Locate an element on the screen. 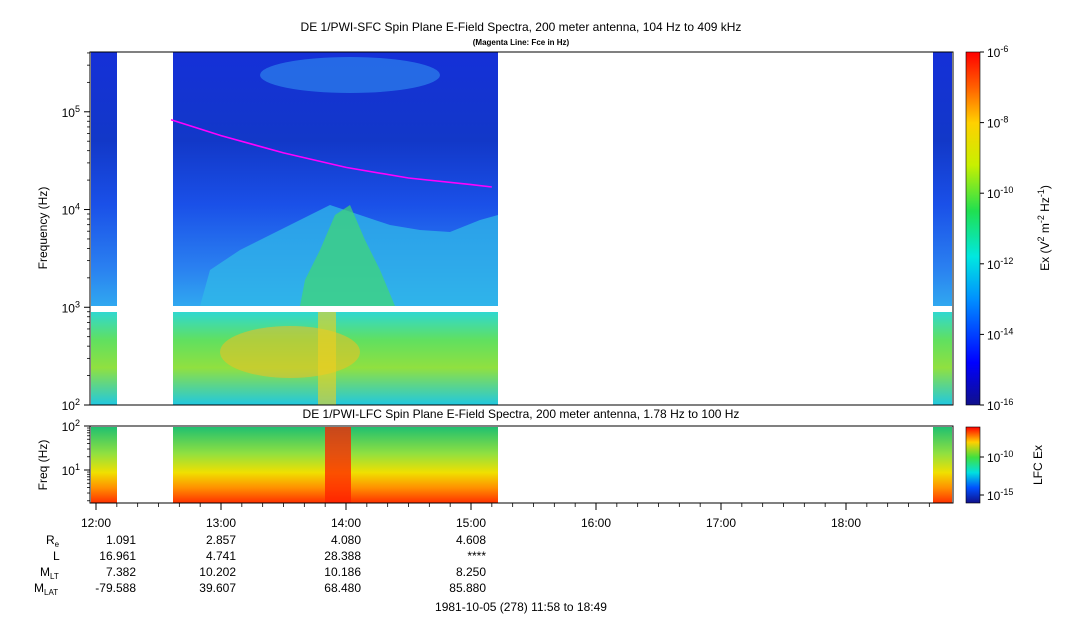 This screenshot has height=620, width=1083. ephemeris-value: 1.091 is located at coordinates (121, 540).